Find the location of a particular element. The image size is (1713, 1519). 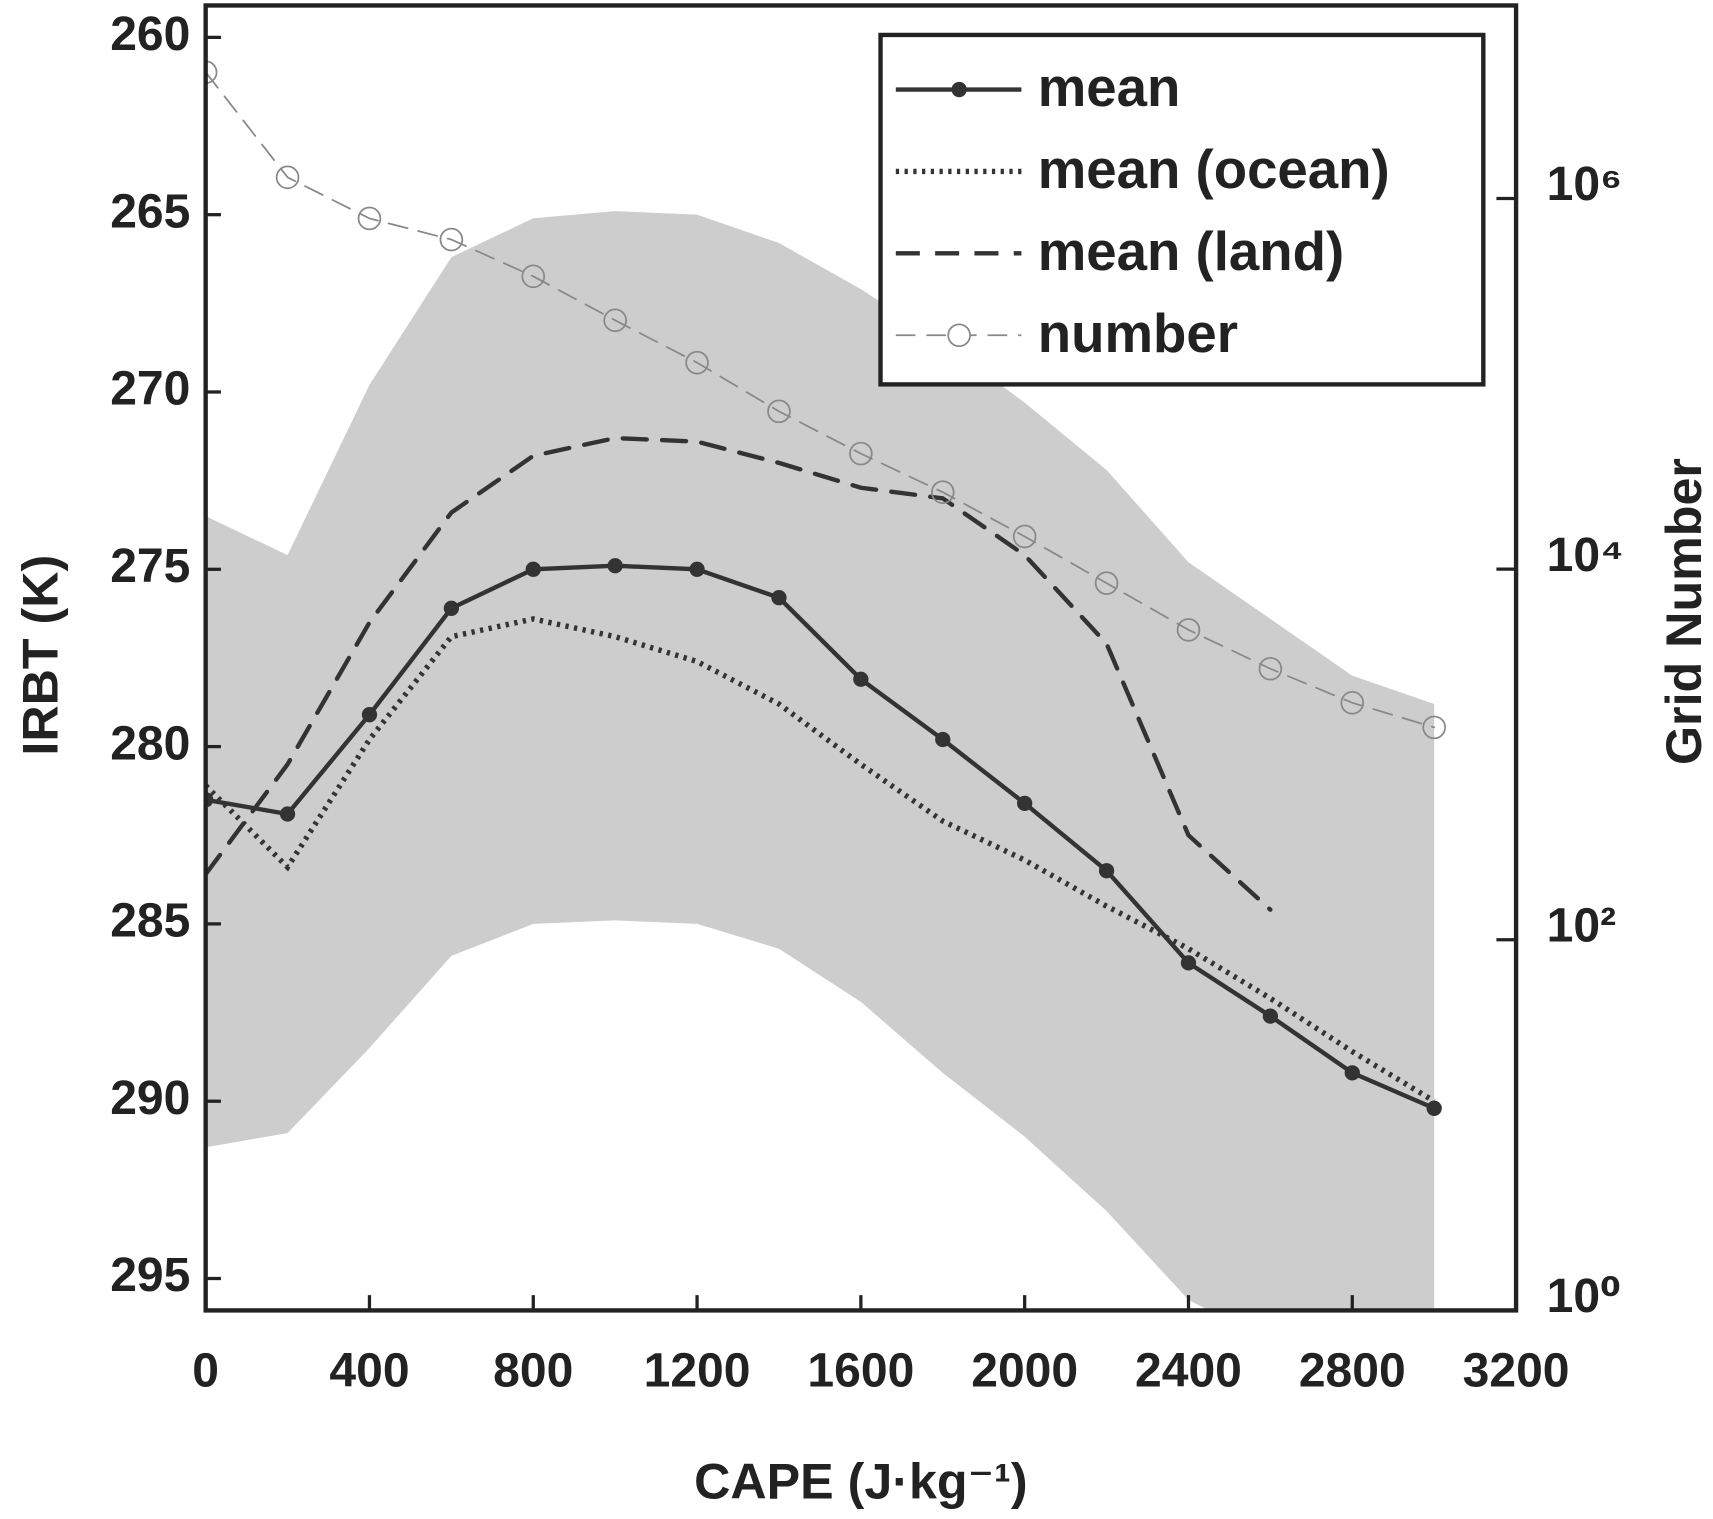

y2-tick-label: 10⁰ is located at coordinates (1584, 1296).